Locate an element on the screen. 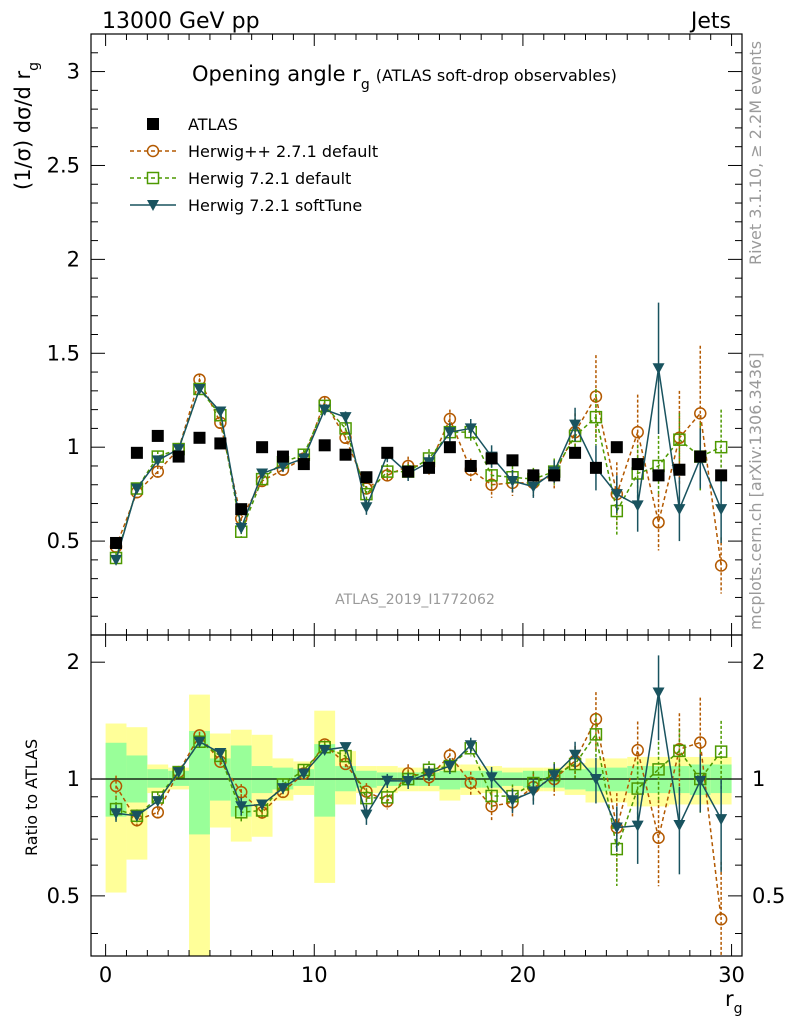 This screenshot has height=1024, width=786. mcplots-label: mcplots.cern.ch [arXiv:1306.3436] is located at coordinates (755, 491).